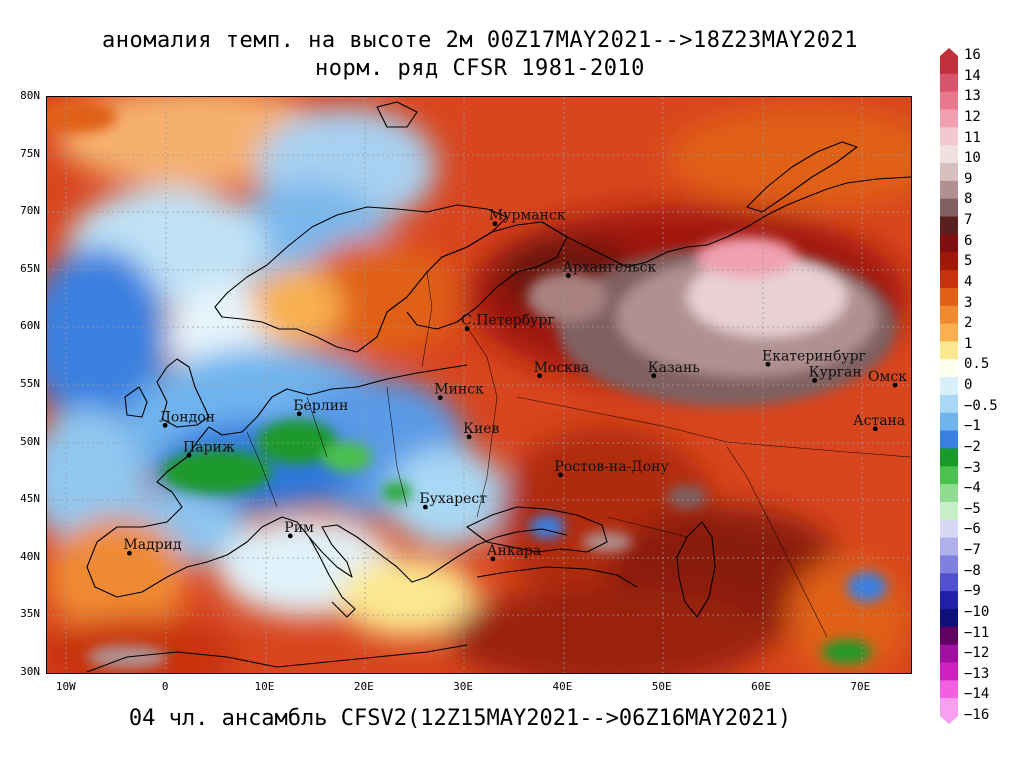 The width and height of the screenshot is (1024, 768). Describe the element at coordinates (152, 545) in the screenshot. I see `city-label: Мадрид` at that location.